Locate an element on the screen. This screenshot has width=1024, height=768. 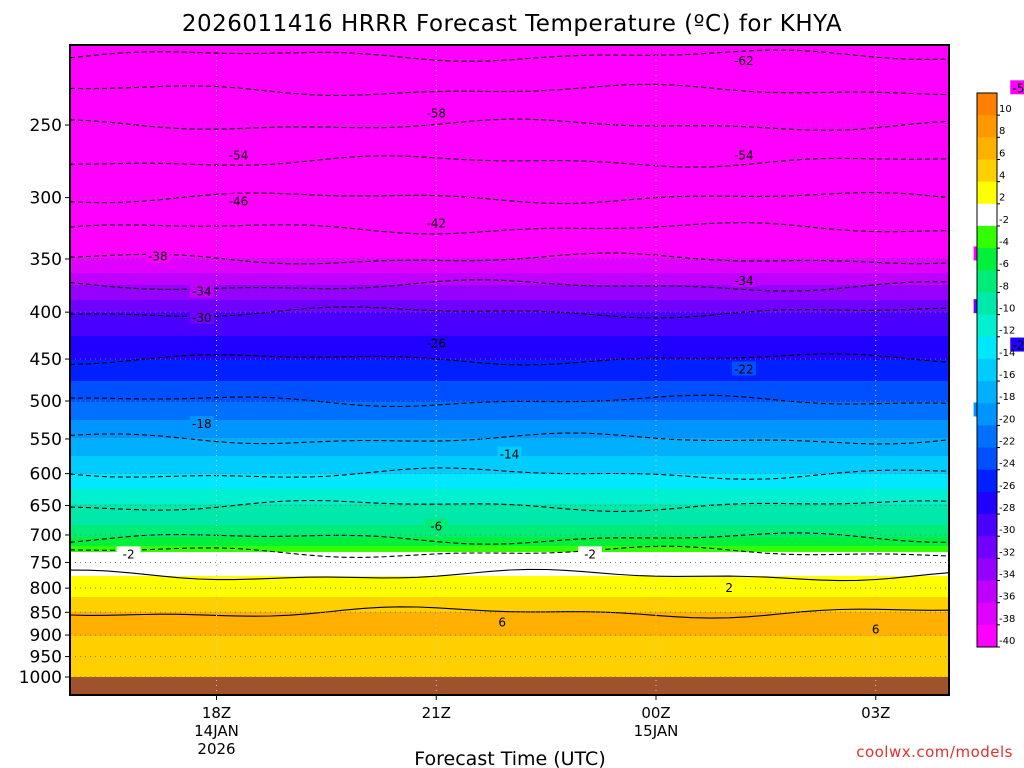
contour-label: -2 is located at coordinates (129, 554).